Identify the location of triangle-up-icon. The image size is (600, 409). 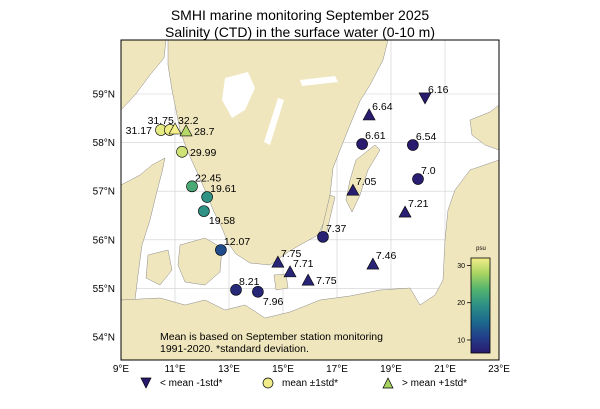
(388, 383).